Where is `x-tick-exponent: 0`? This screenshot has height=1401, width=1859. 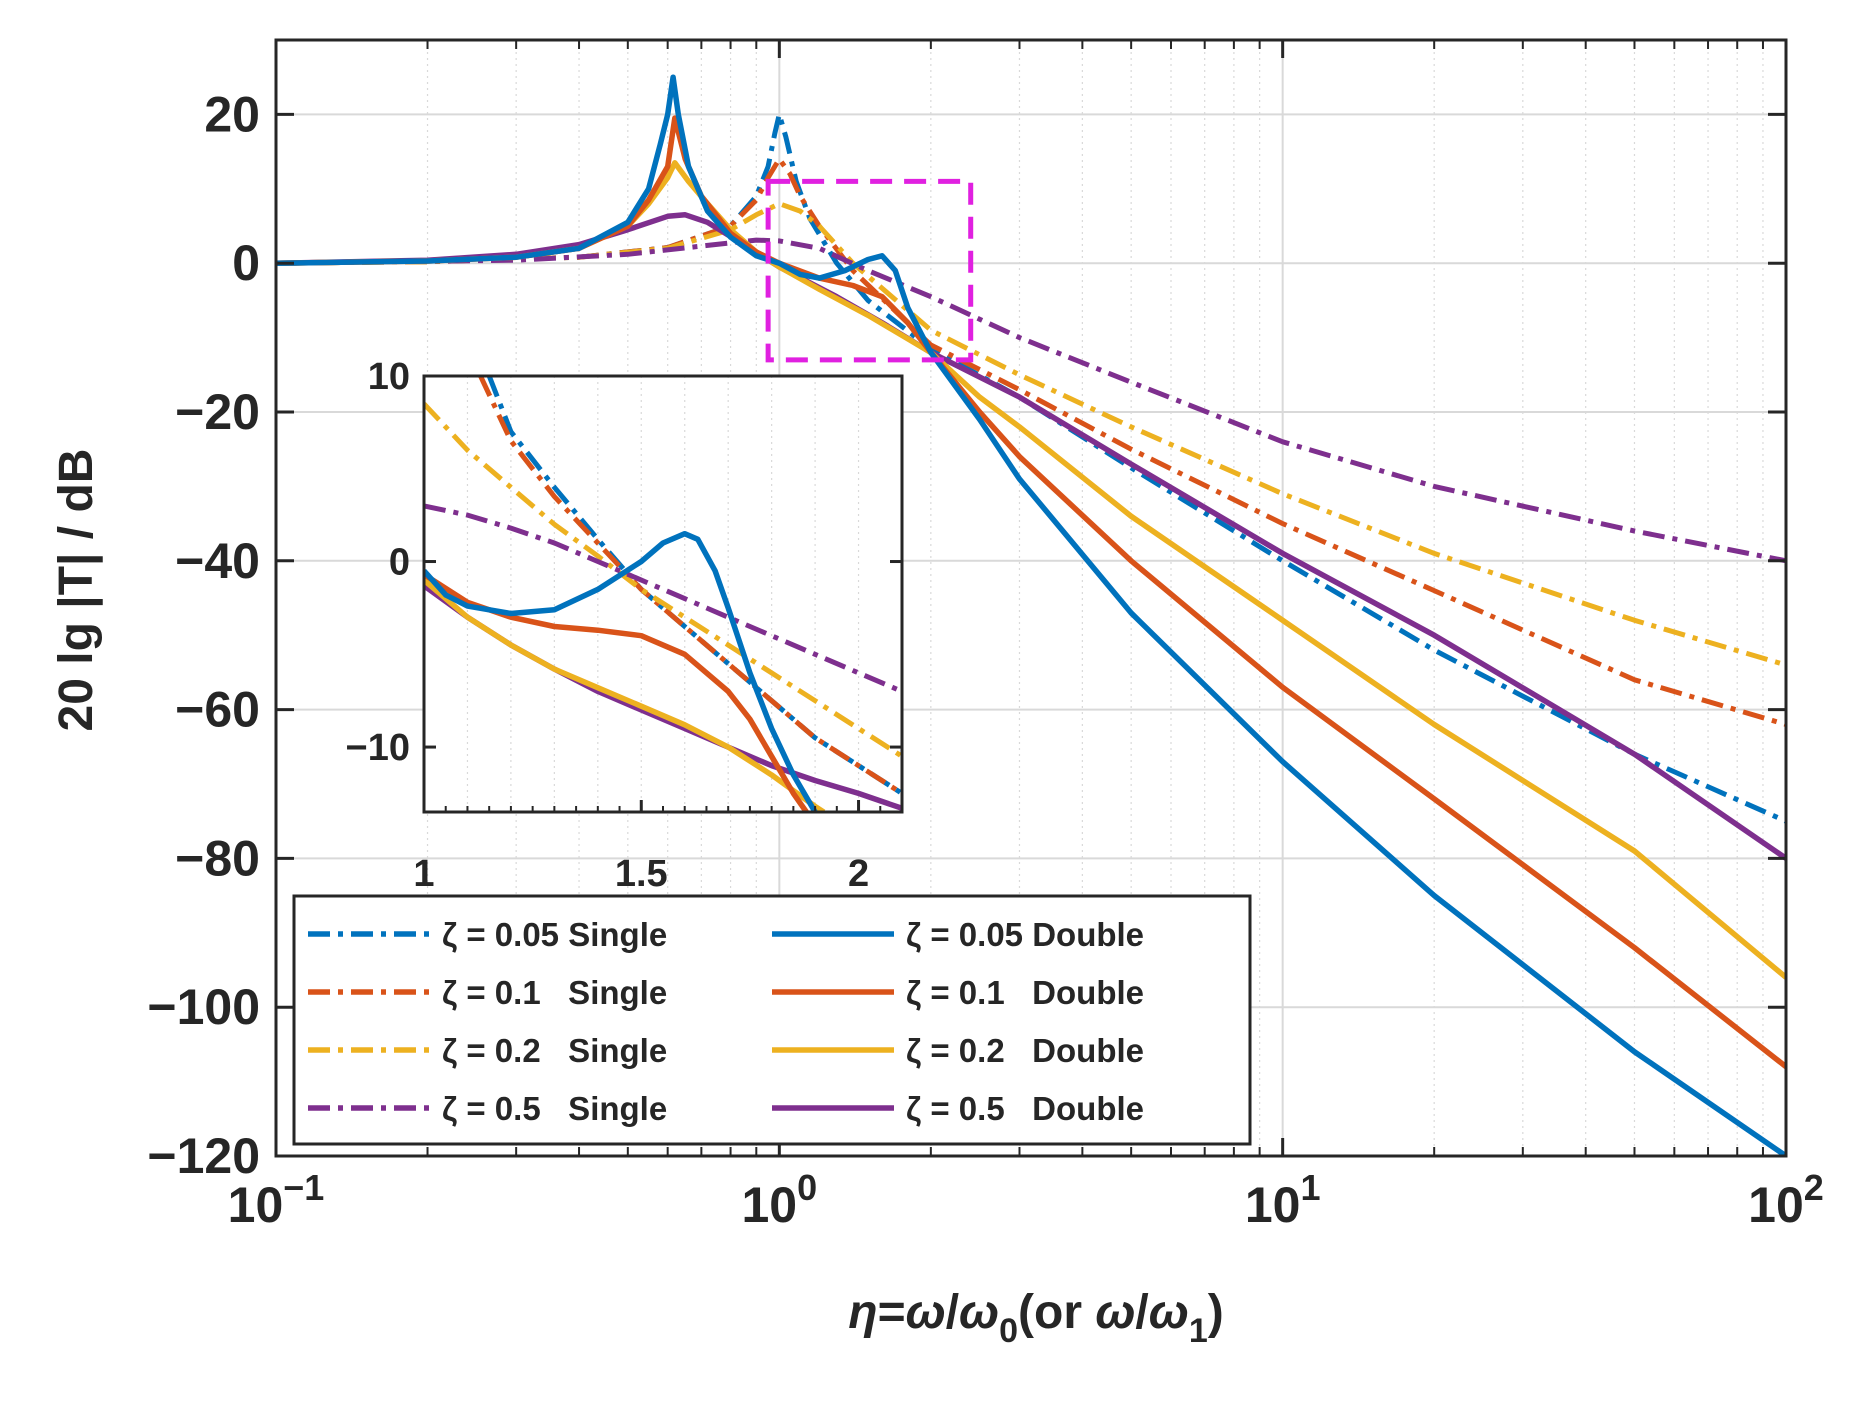 x-tick-exponent: 0 is located at coordinates (807, 1187).